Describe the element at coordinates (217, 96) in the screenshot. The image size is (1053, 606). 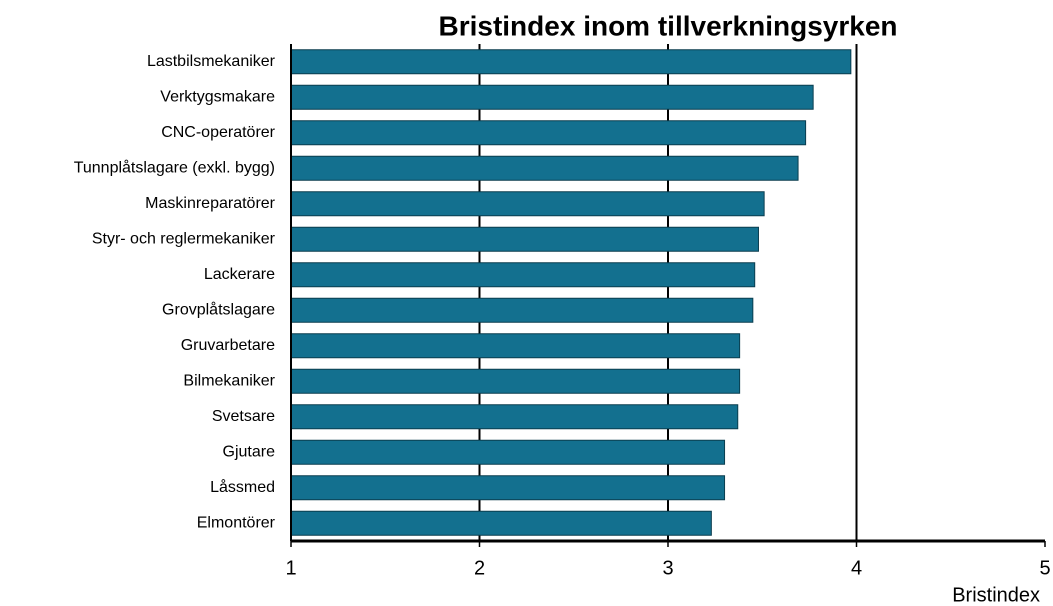
I see `y-tick-label: Verktygsmakare` at that location.